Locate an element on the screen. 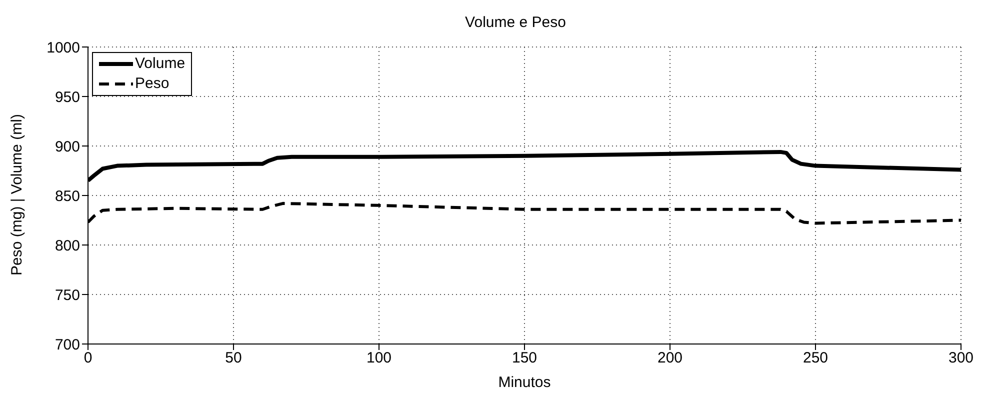 The width and height of the screenshot is (991, 407). y-tick-label: 700 is located at coordinates (67, 345).